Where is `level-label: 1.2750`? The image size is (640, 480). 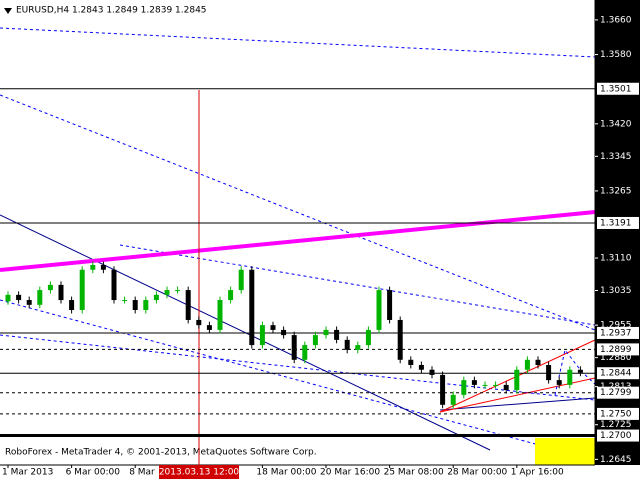
level-label: 1.2750 is located at coordinates (616, 414).